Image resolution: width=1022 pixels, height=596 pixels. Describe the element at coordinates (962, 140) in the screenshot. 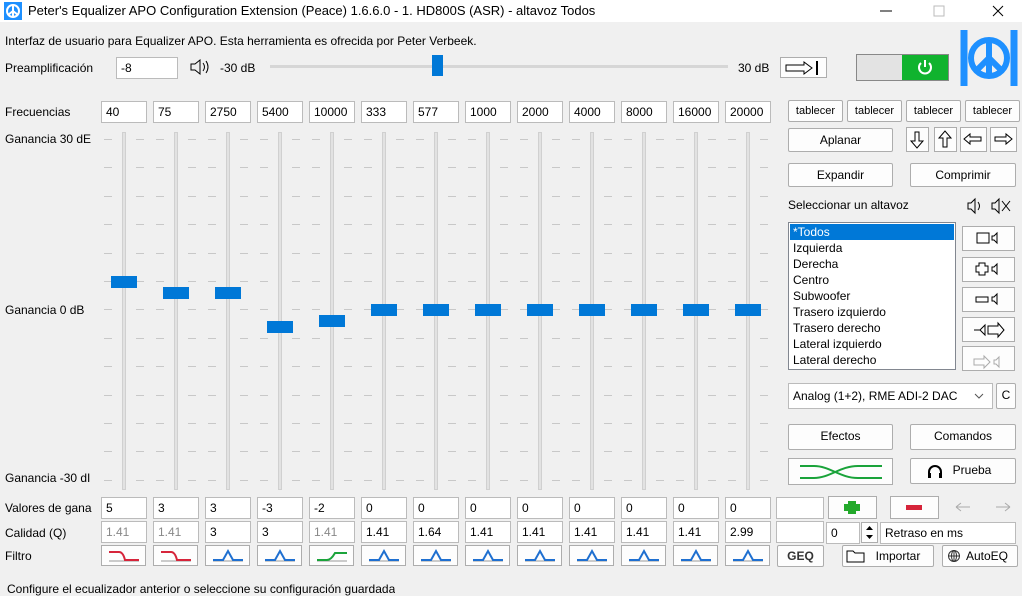

I see `shift-buttons` at that location.